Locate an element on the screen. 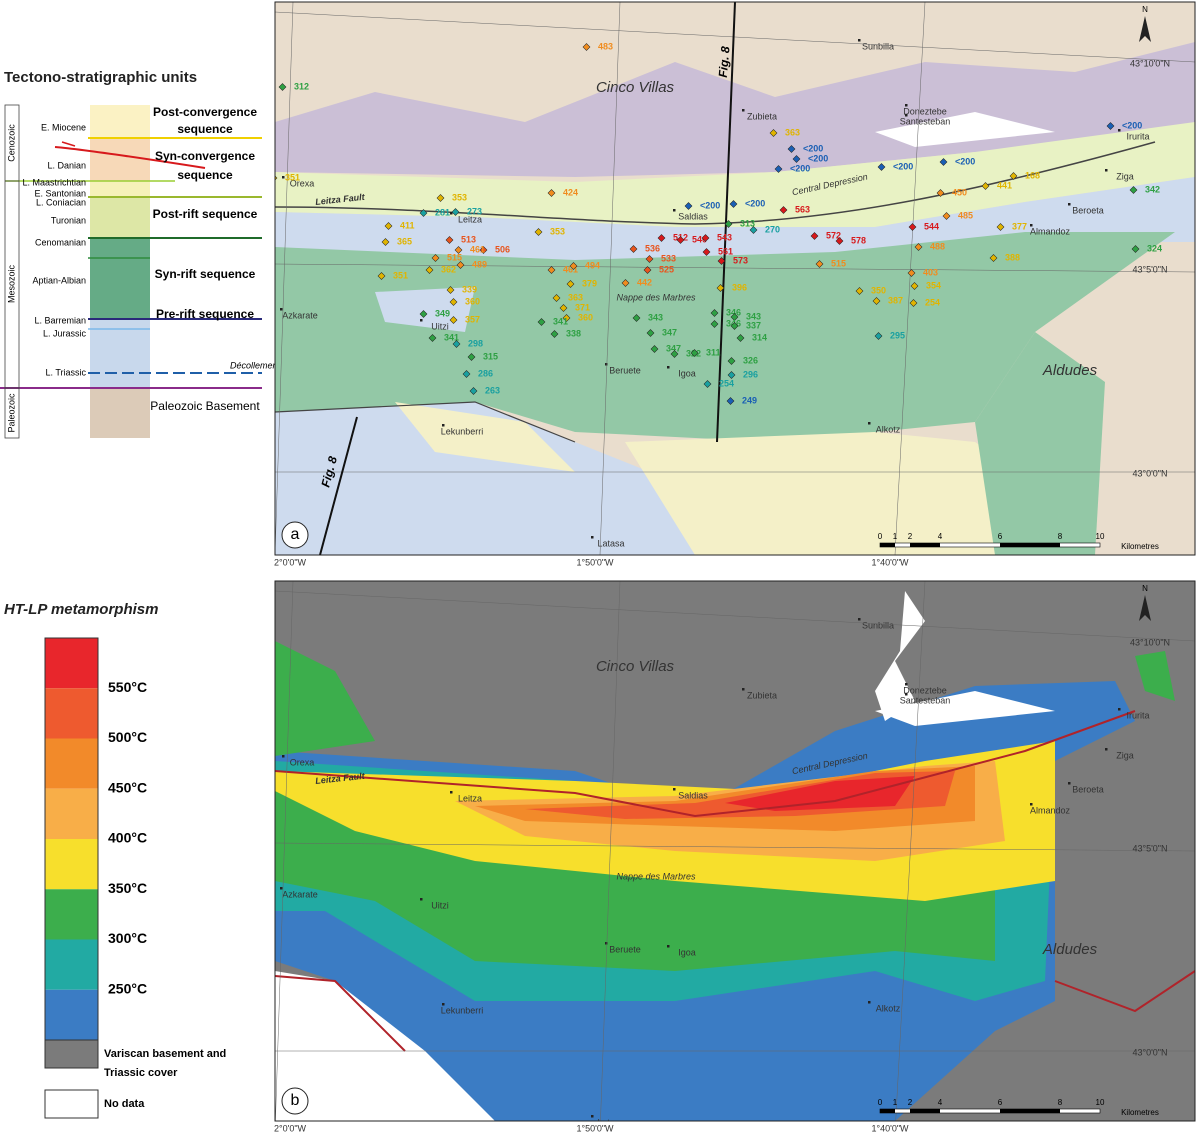 The height and width of the screenshot is (1146, 1200). place-label: Orexa is located at coordinates (302, 183).